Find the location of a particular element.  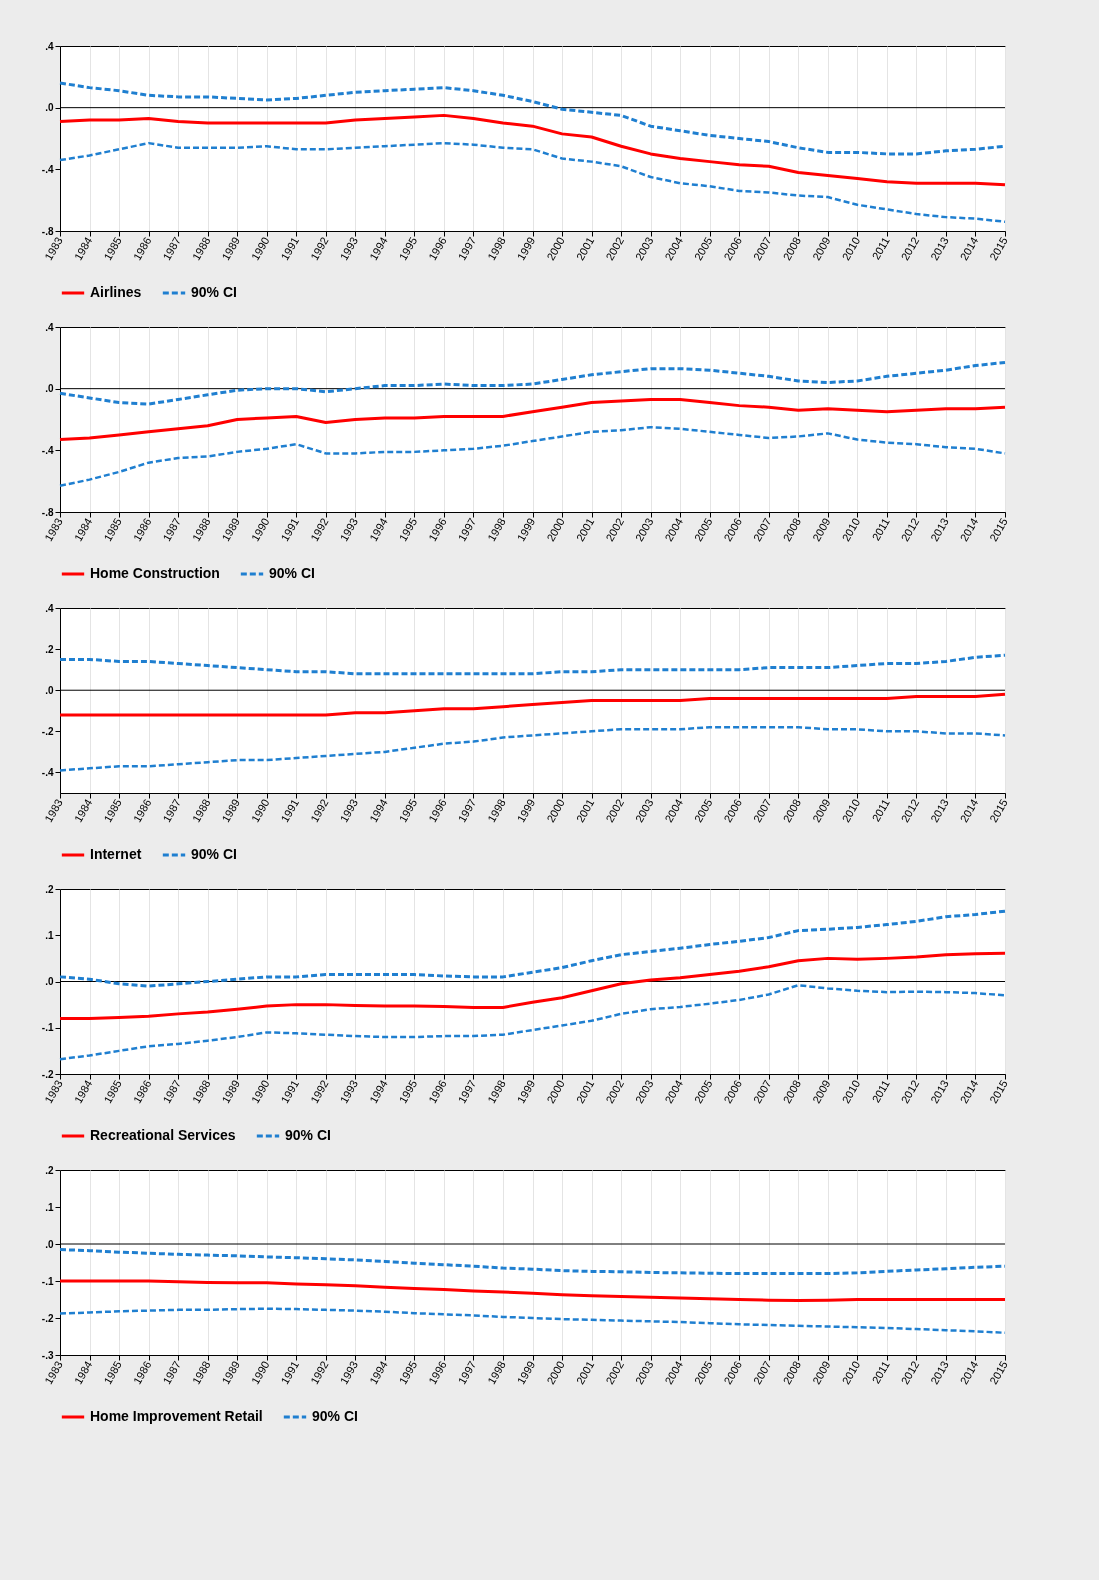

legend-label: Recreational Services is located at coordinates (163, 1135).